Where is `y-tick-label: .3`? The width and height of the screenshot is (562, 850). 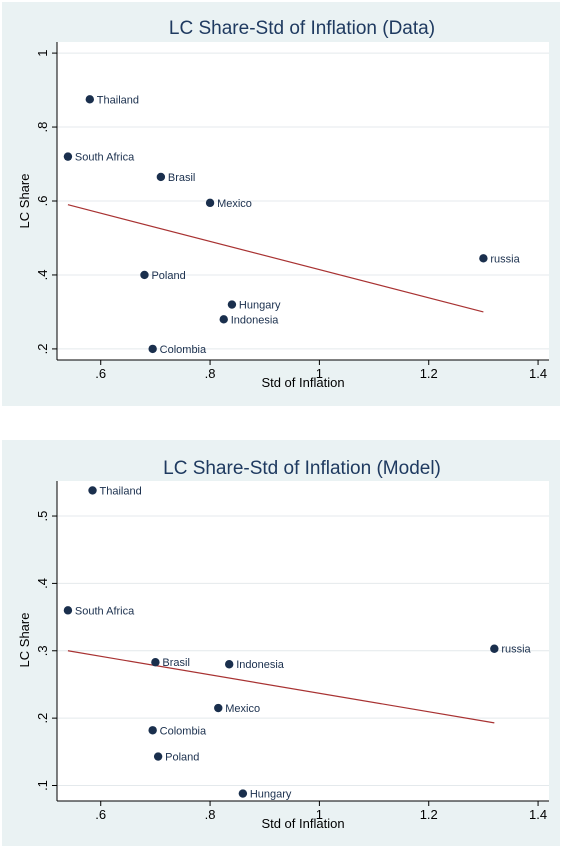
y-tick-label: .3 is located at coordinates (42, 650).